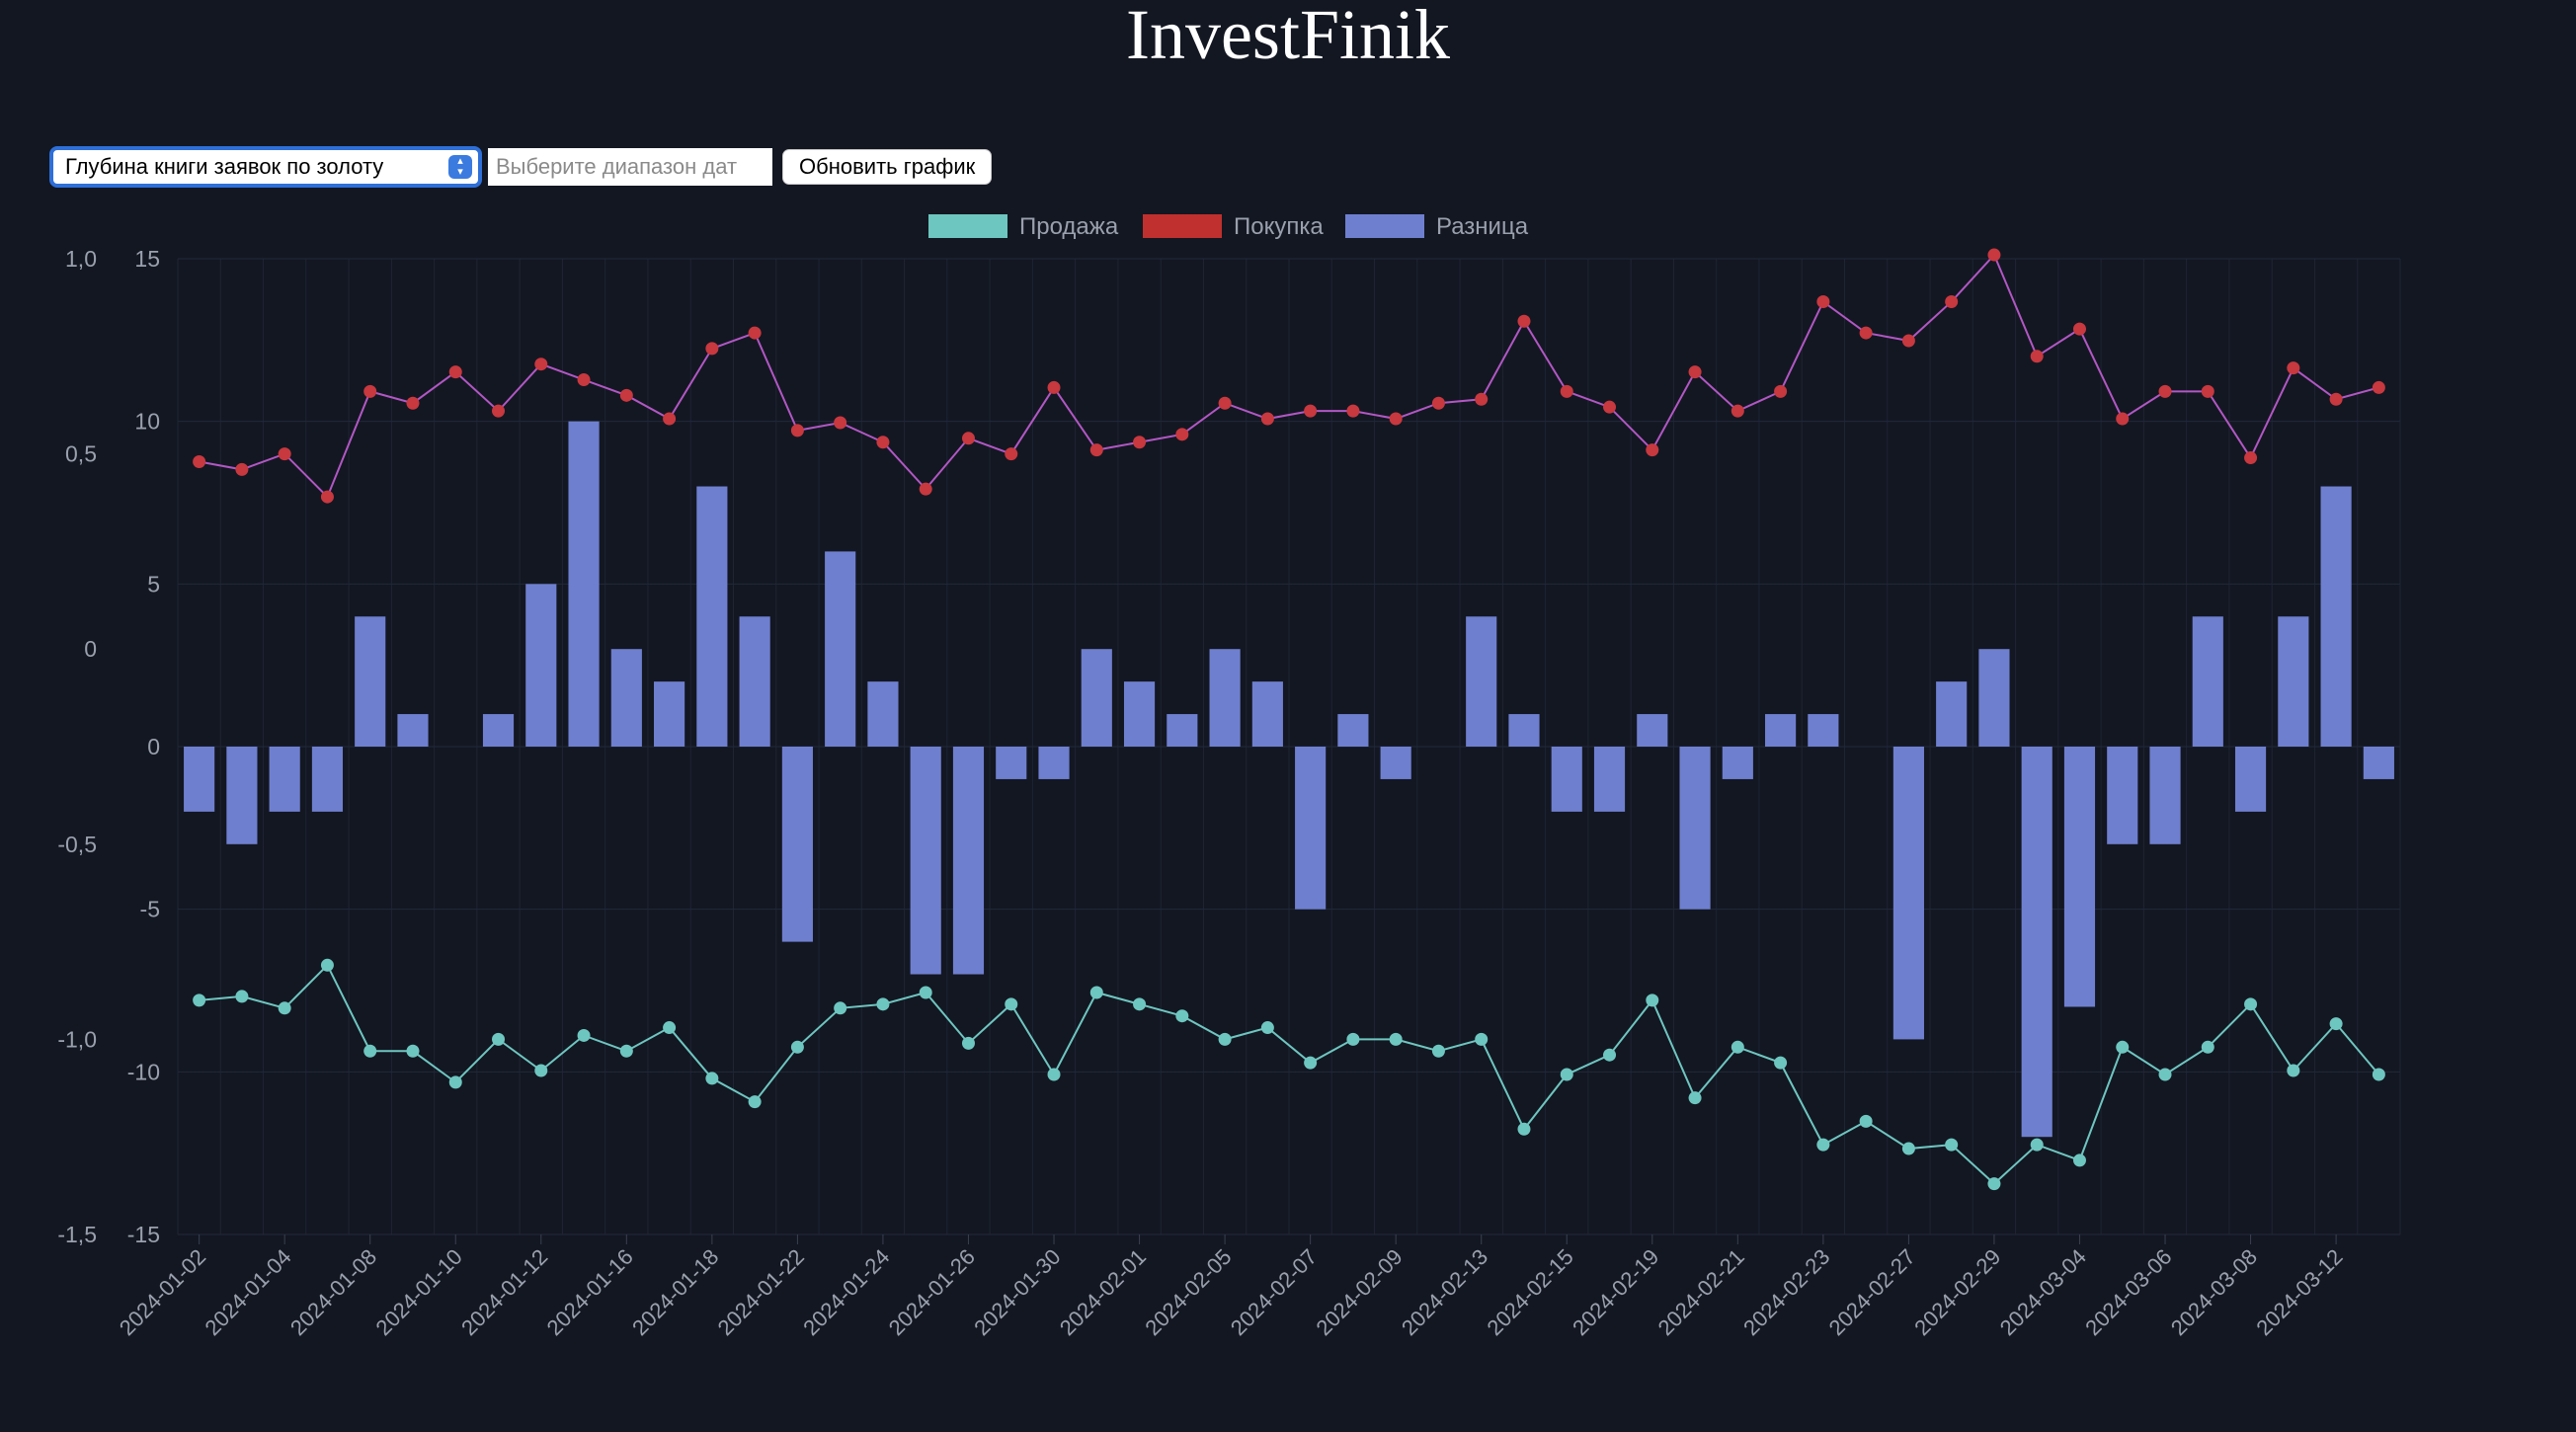  I want to click on legend-label: Продажа, so click(1069, 226).